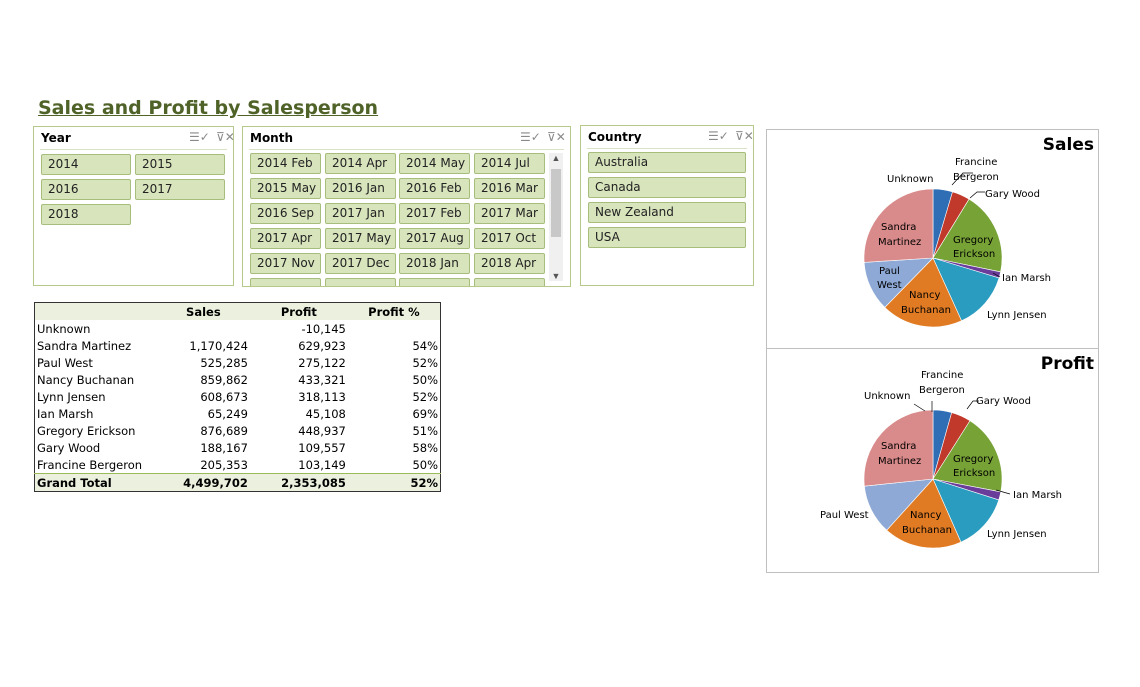 The height and width of the screenshot is (687, 1140). What do you see at coordinates (322, 447) in the screenshot?
I see `pivot-cell: 109,557` at bounding box center [322, 447].